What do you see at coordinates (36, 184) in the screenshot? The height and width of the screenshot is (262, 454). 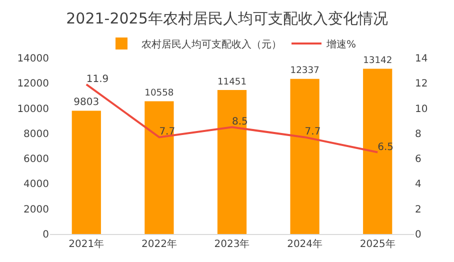 I see `y-tick-label: 4000` at bounding box center [36, 184].